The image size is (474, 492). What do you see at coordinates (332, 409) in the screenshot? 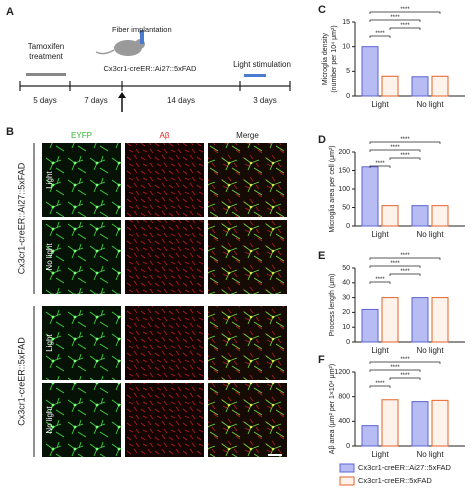
I see `y-axis-label: Aβ area (μm² per 1×10⁴ μm²)` at bounding box center [332, 409].